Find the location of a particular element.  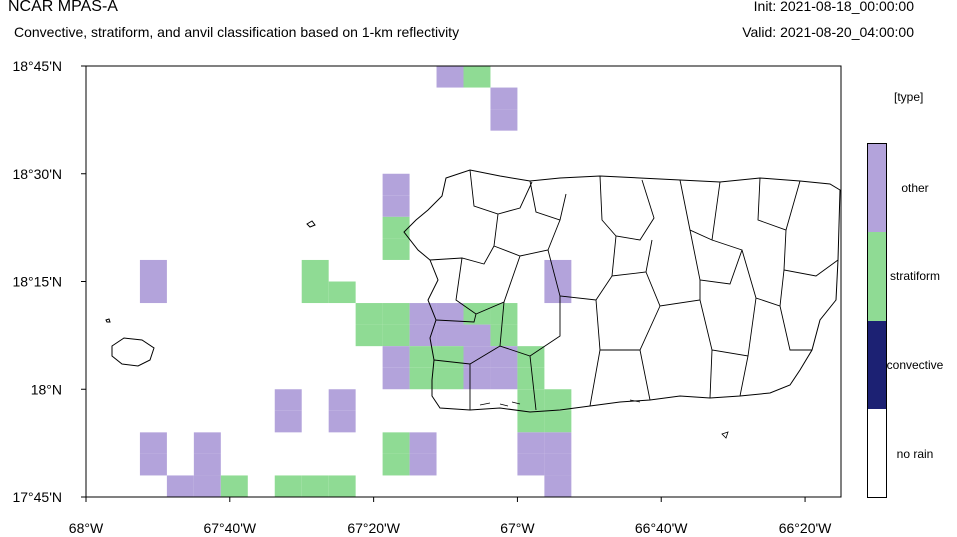

south-islets is located at coordinates (604, 419).